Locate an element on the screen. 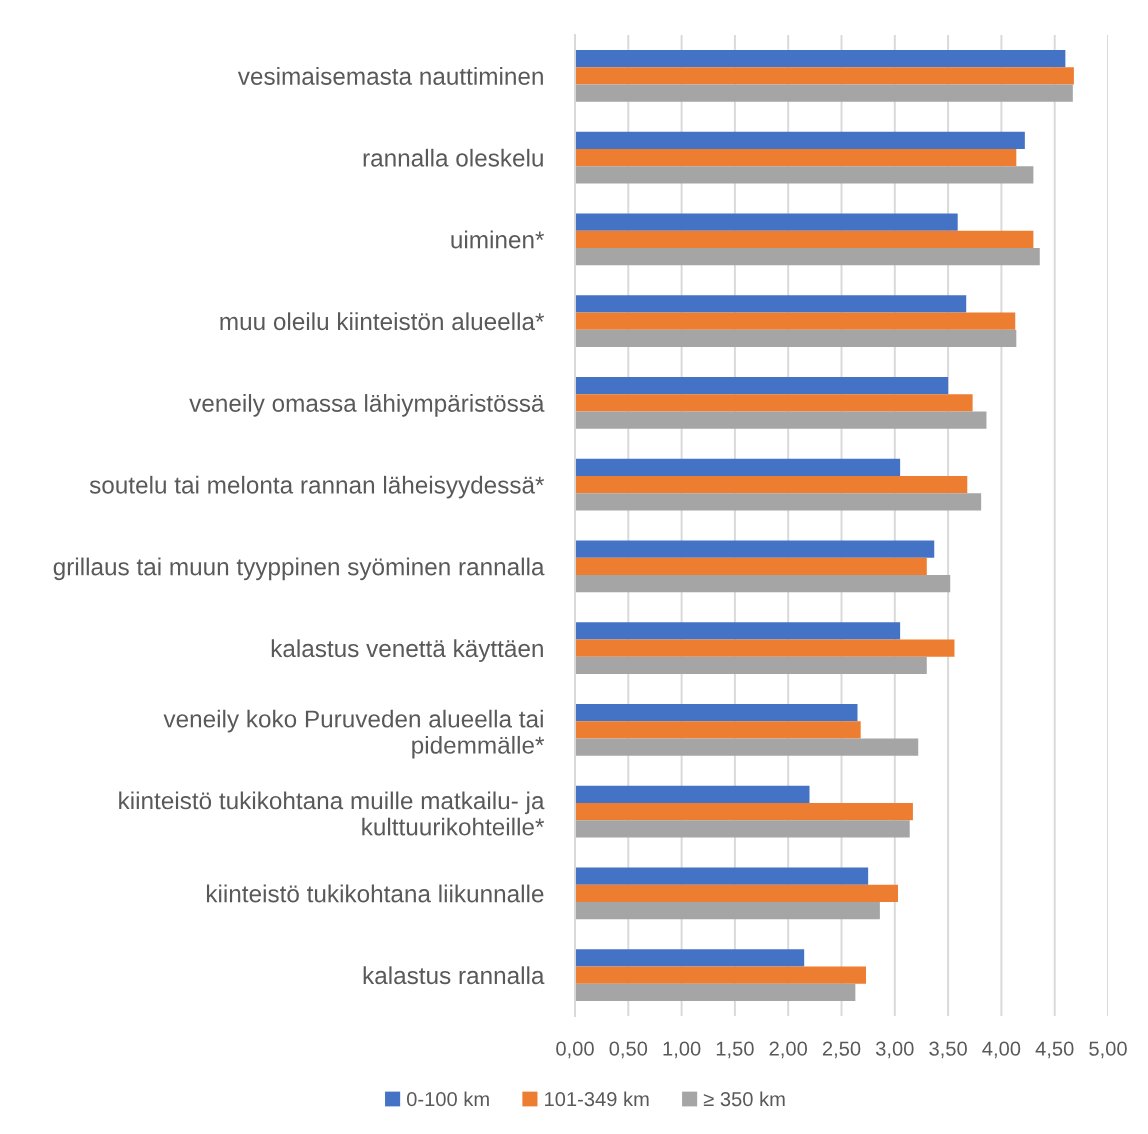 This screenshot has height=1134, width=1148. x-tick-label: 5,00 is located at coordinates (1108, 1050).